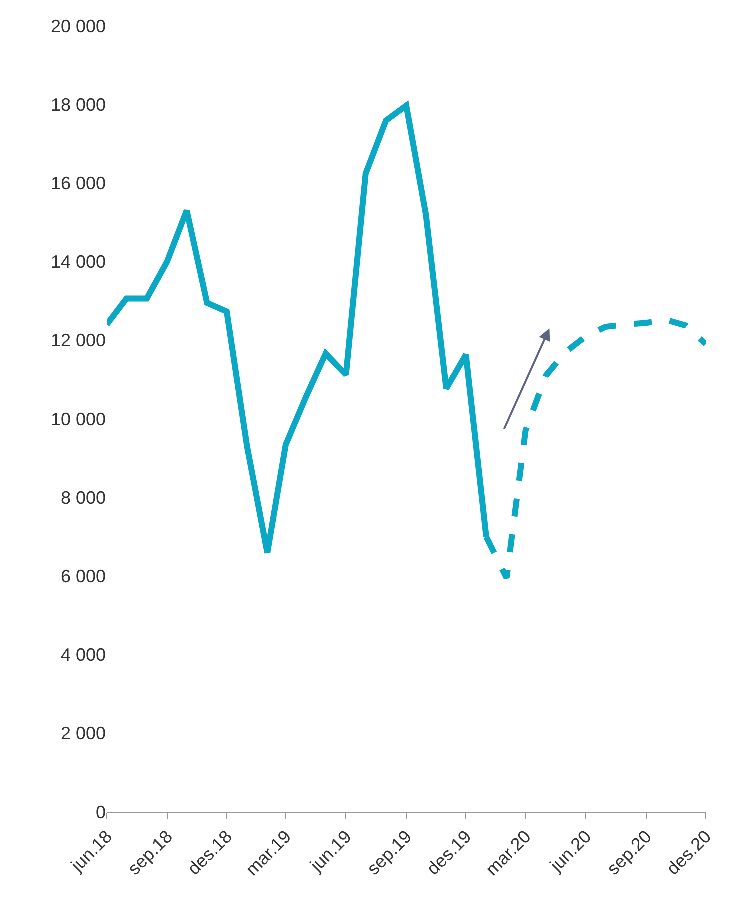 This screenshot has height=907, width=744. Describe the element at coordinates (78, 26) in the screenshot. I see `y-tick-label: 20 000` at that location.